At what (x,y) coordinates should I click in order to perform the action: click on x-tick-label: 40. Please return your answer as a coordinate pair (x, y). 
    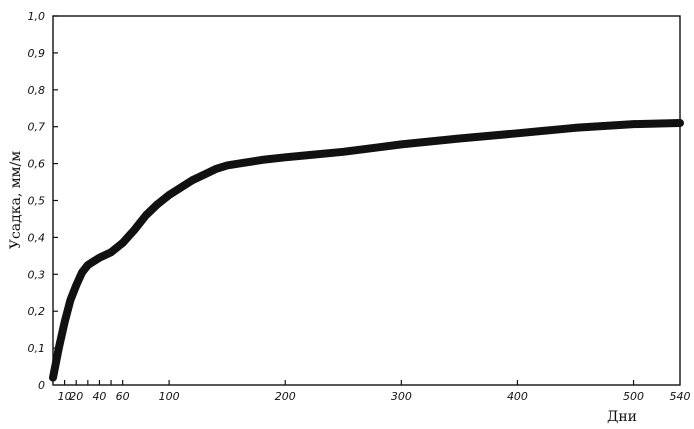
    Looking at the image, I should click on (99, 396).